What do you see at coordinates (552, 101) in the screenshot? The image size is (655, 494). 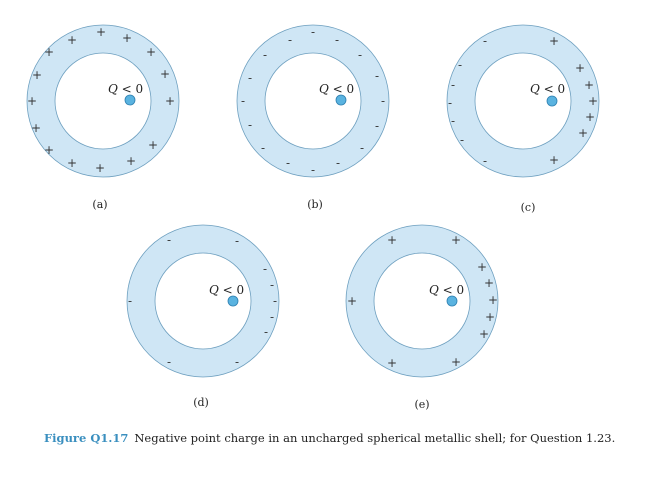 I see `panel-c-point-charge` at bounding box center [552, 101].